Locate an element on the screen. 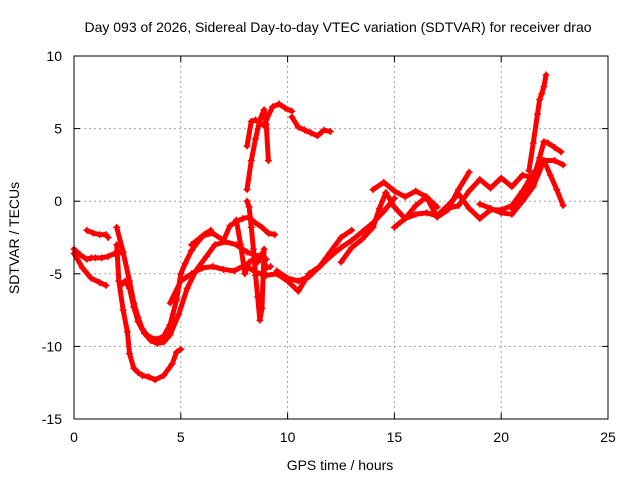 The image size is (640, 480). x-tick-label: 20 is located at coordinates (501, 437).